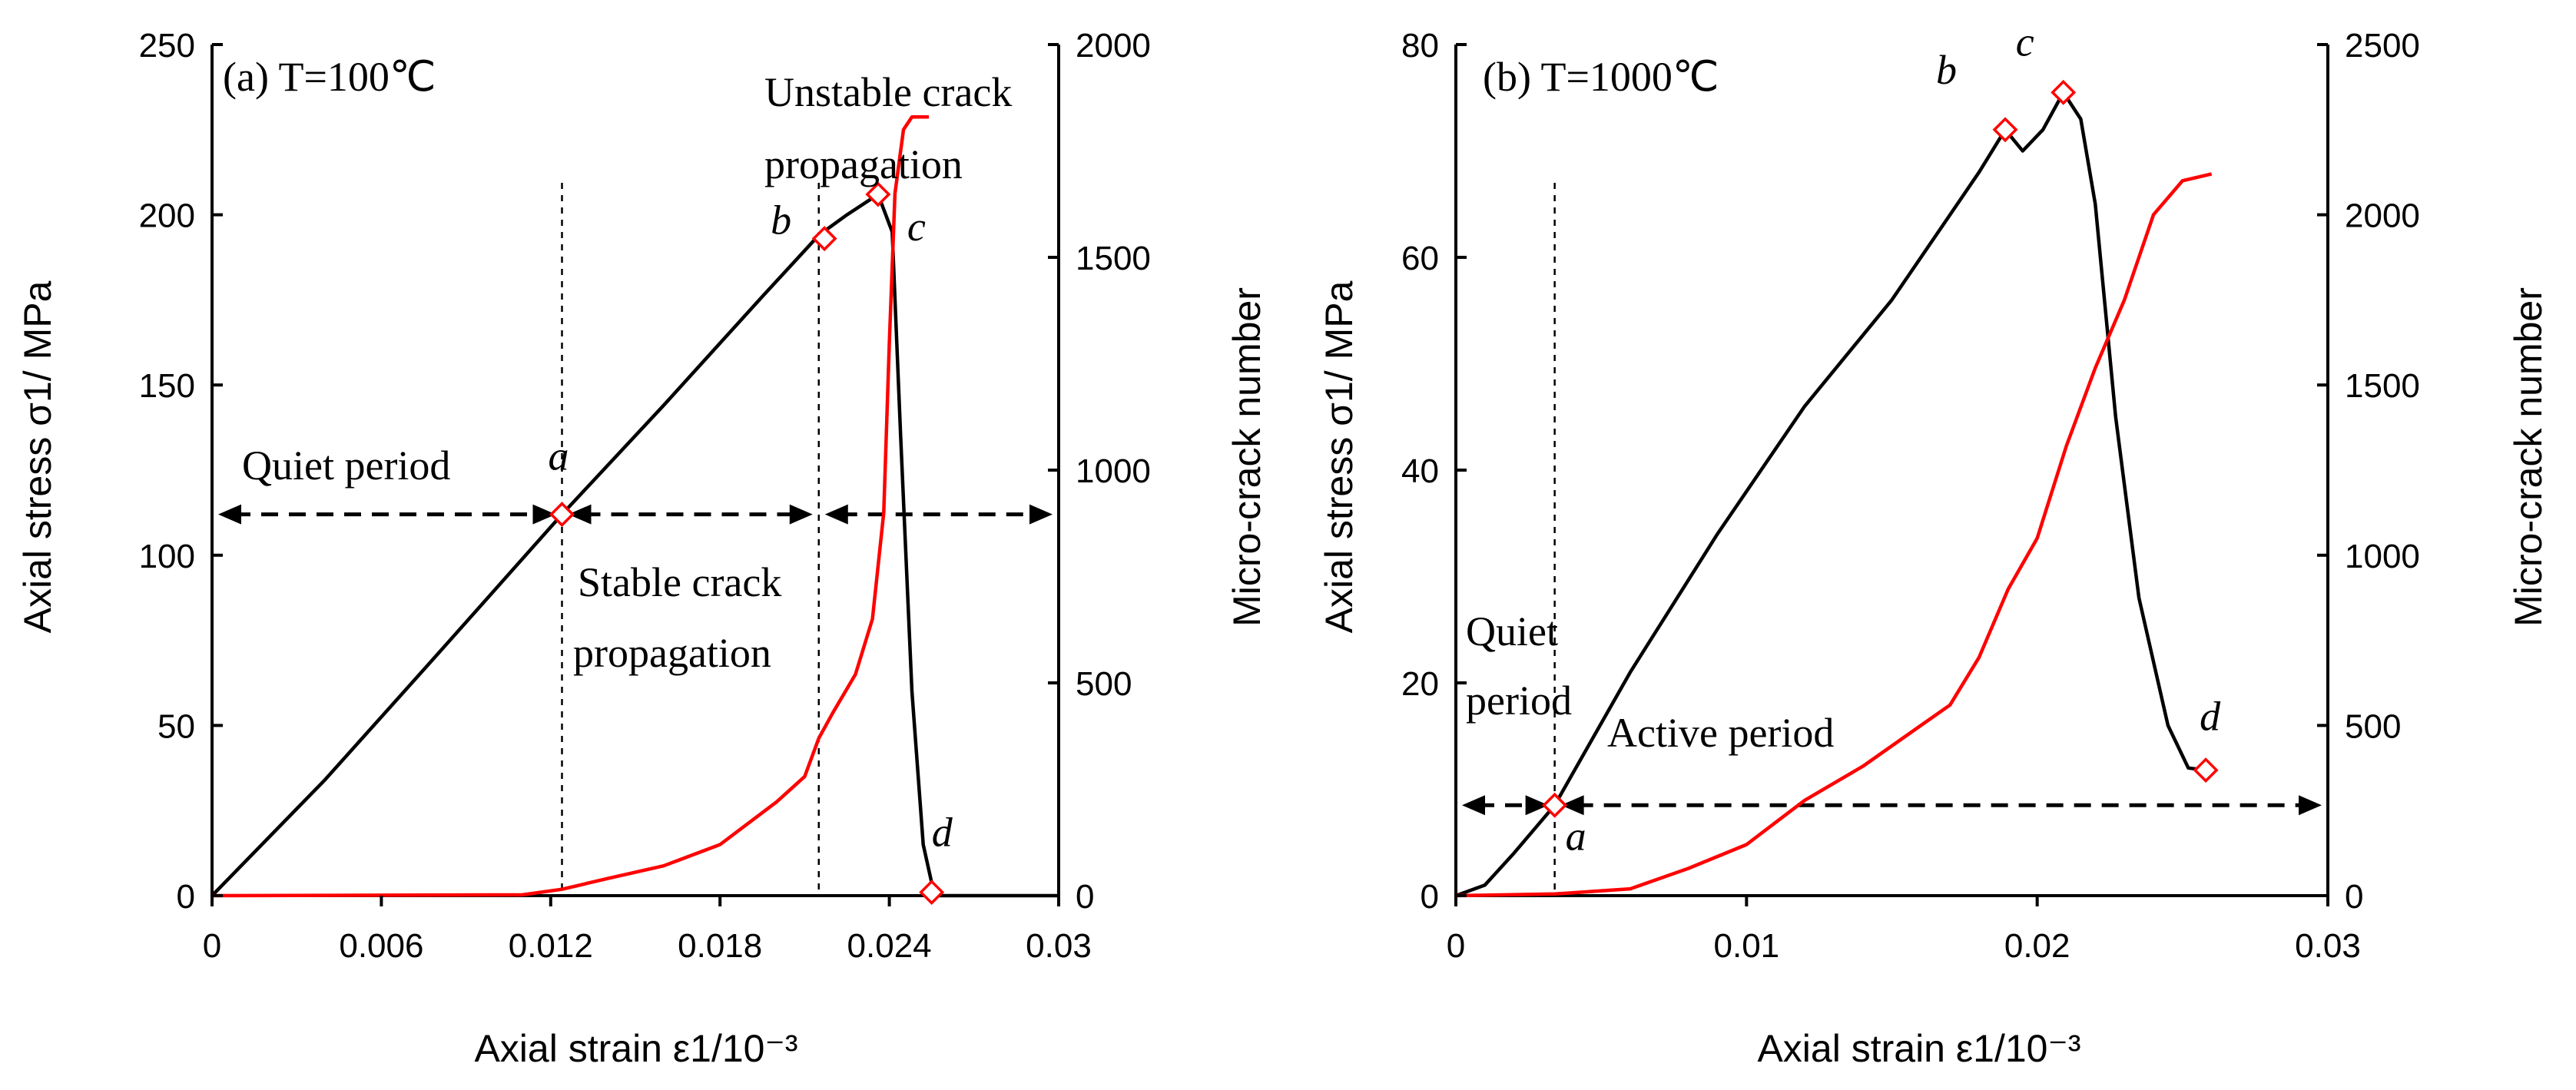 This screenshot has height=1090, width=2576. Describe the element at coordinates (37, 456) in the screenshot. I see `panel-a-ylabel-left: Axial stress σ1/ MPa` at that location.